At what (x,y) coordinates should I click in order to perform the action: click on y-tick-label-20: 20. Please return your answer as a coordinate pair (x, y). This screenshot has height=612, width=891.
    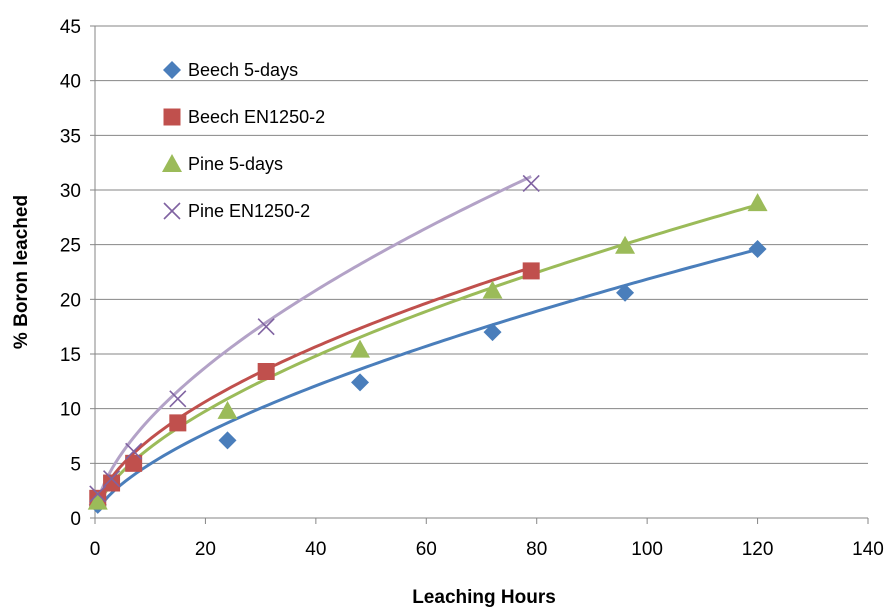
    Looking at the image, I should click on (70, 300).